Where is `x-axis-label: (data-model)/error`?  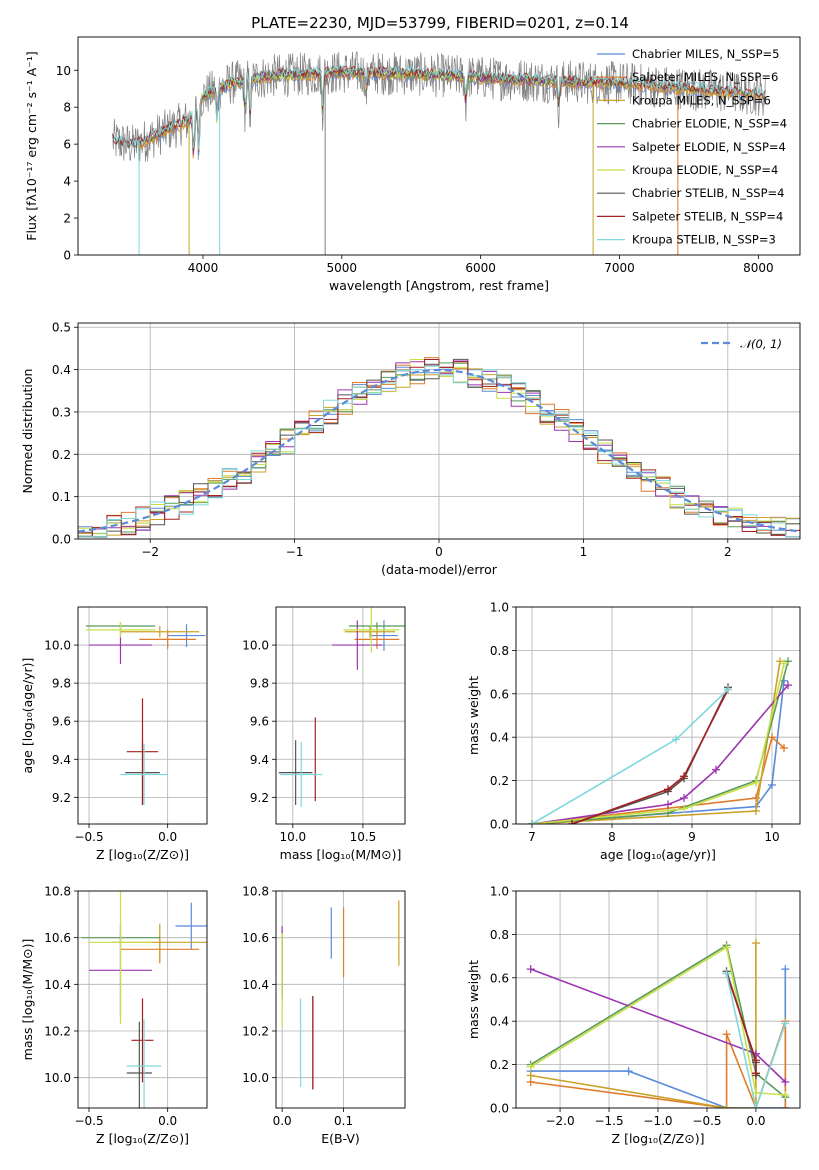
x-axis-label: (data-model)/error is located at coordinates (439, 569).